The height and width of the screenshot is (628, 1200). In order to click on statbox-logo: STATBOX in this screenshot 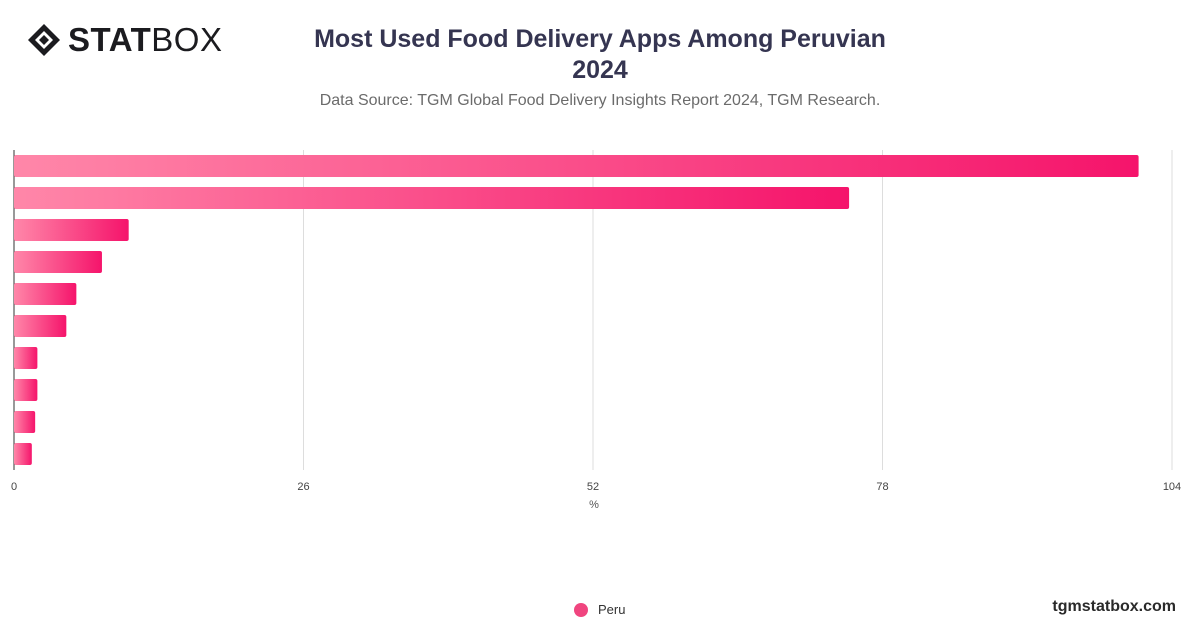, I will do `click(124, 40)`.